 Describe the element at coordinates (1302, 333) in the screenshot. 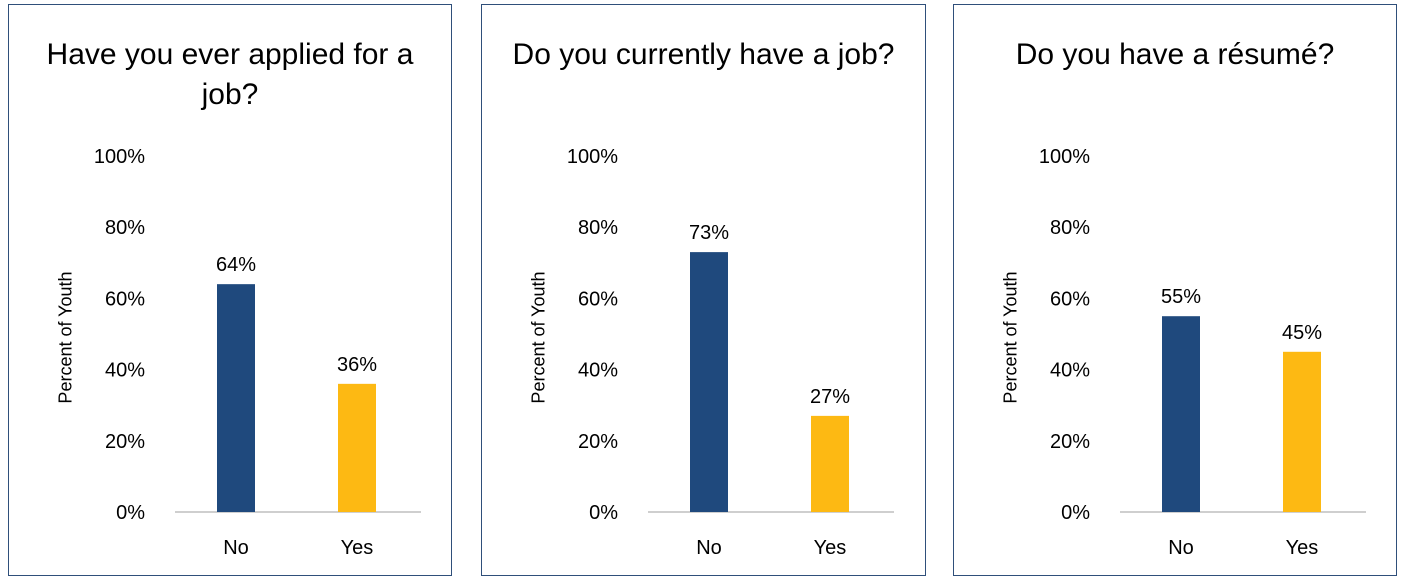

I see `data-label: 45%` at that location.